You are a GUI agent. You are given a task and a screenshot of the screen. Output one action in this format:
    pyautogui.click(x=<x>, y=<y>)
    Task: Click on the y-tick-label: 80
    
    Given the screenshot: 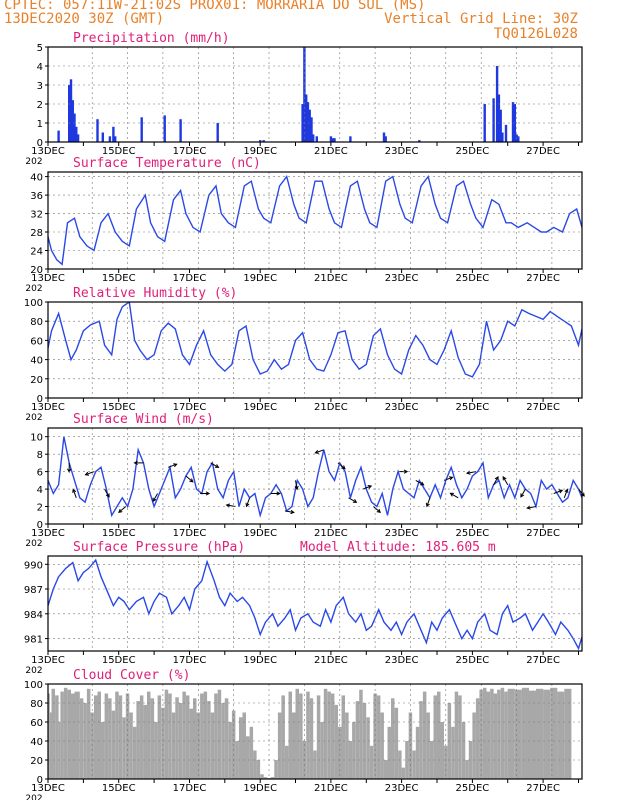 What is the action you would take?
    pyautogui.click(x=36, y=704)
    